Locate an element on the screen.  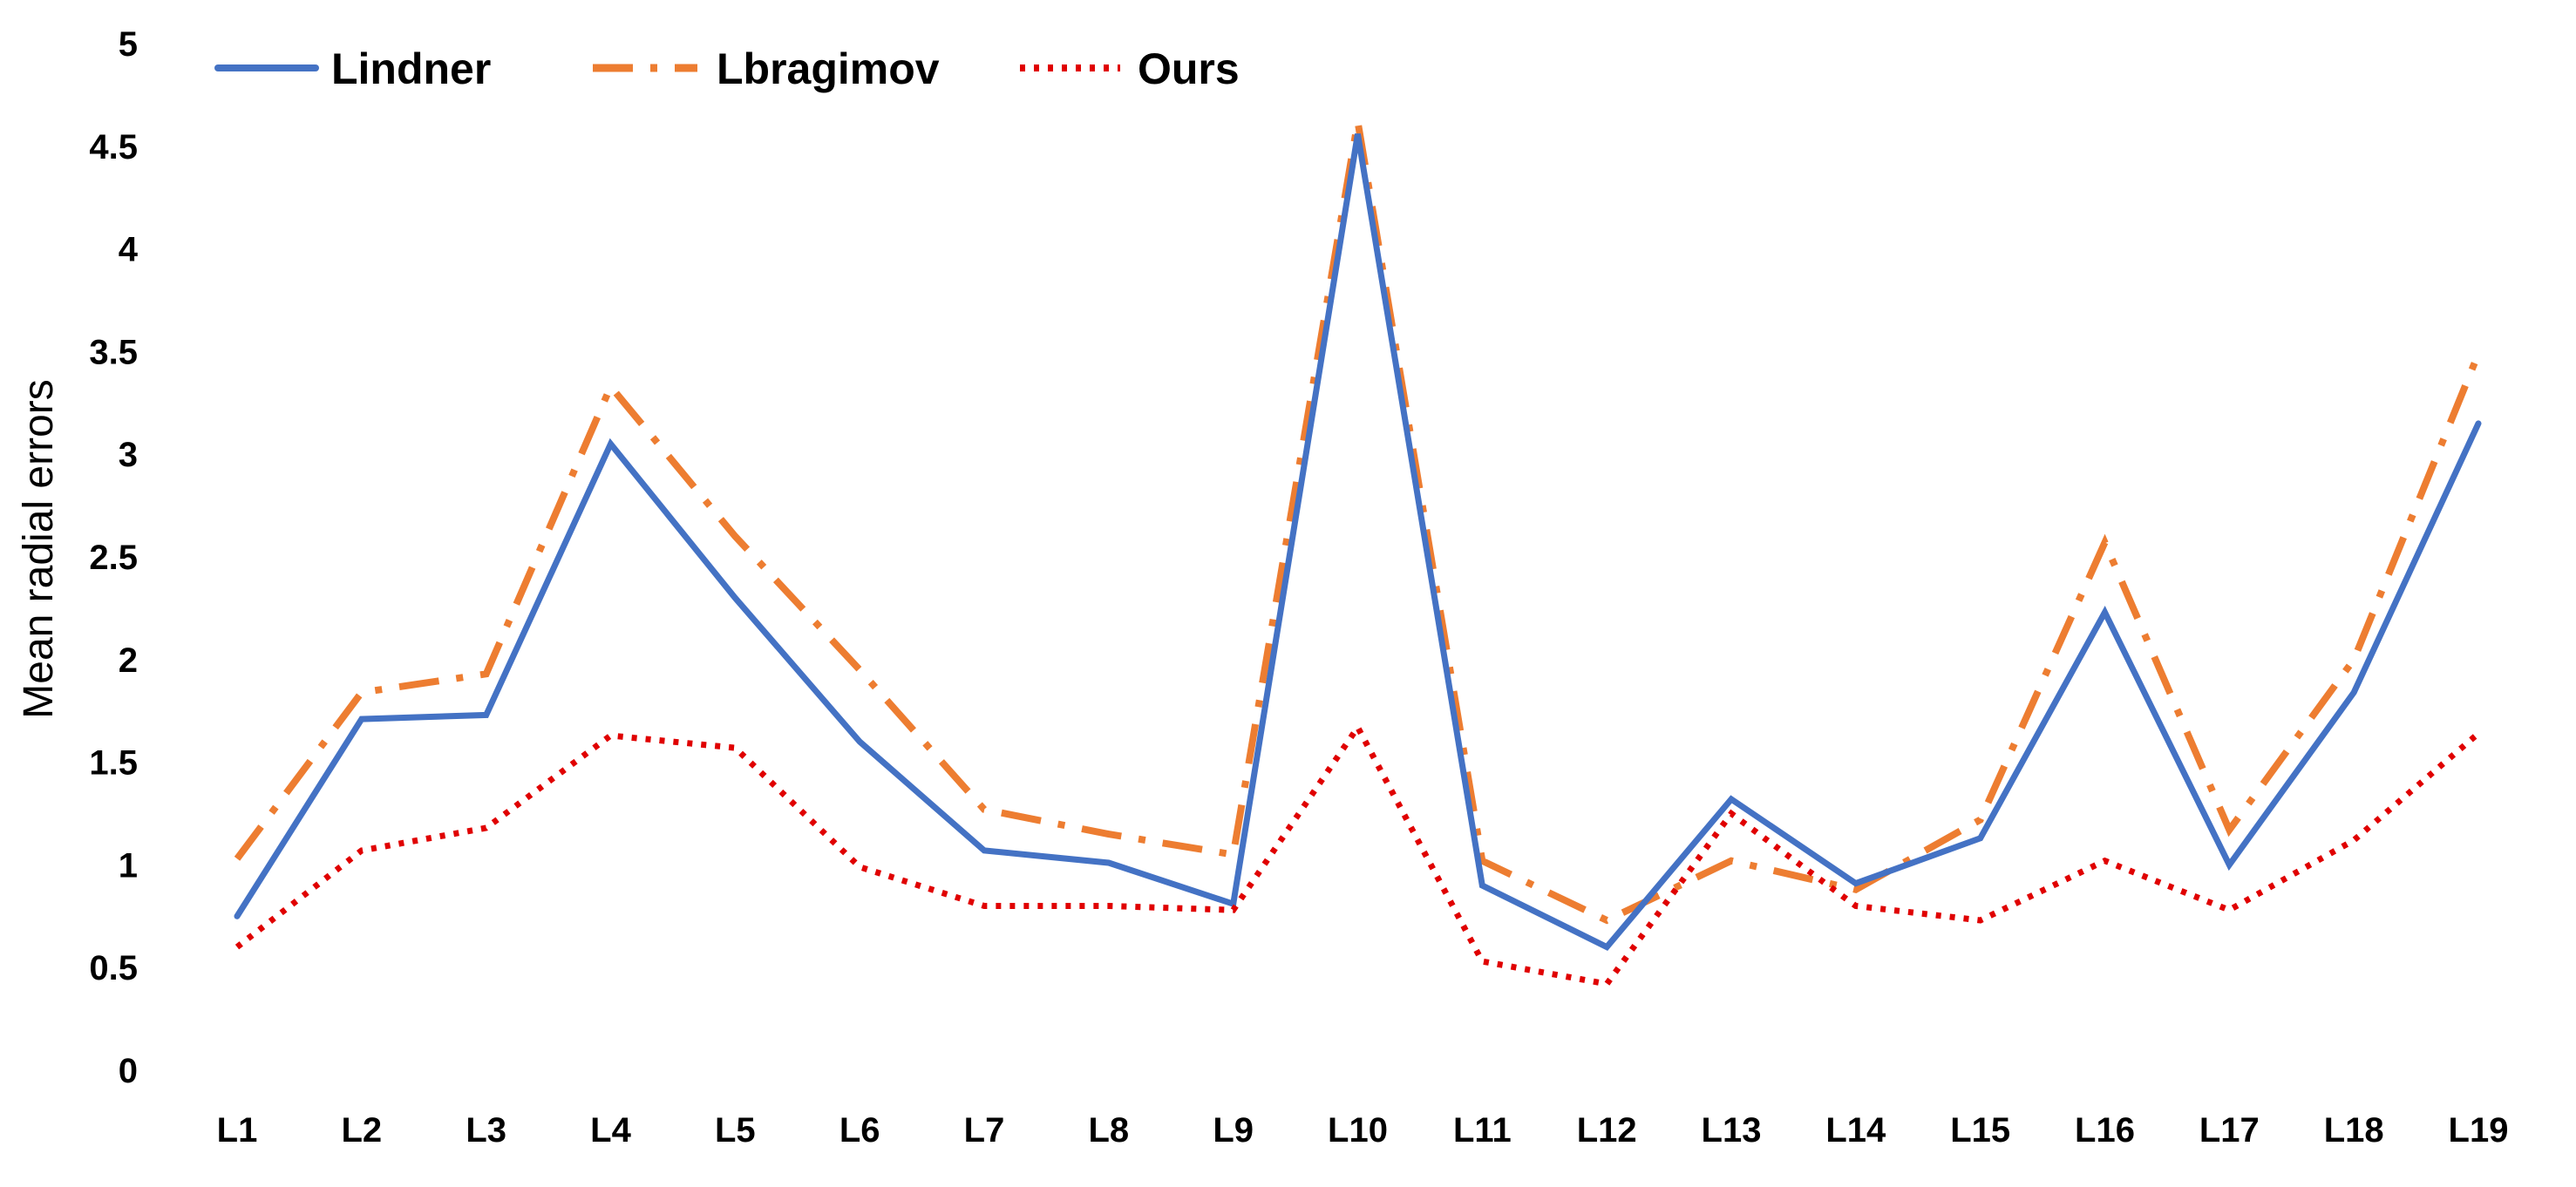
x-tick-label: L2 is located at coordinates (361, 1130).